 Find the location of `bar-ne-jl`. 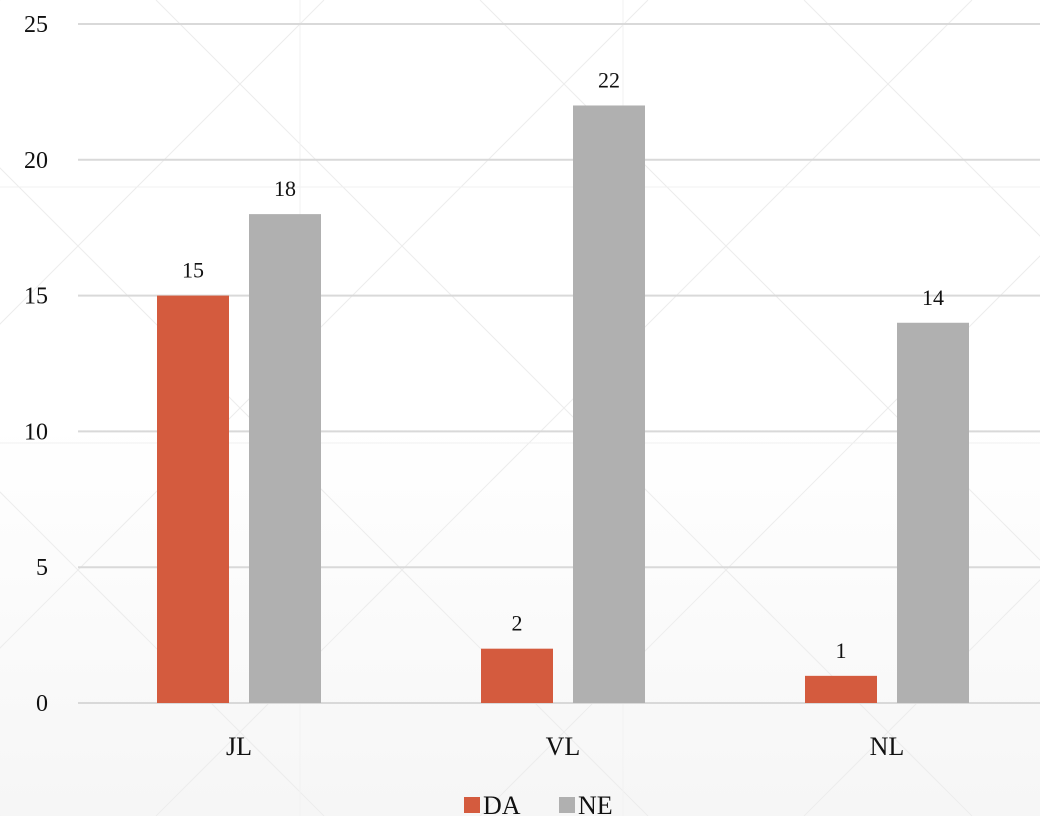

bar-ne-jl is located at coordinates (285, 458).